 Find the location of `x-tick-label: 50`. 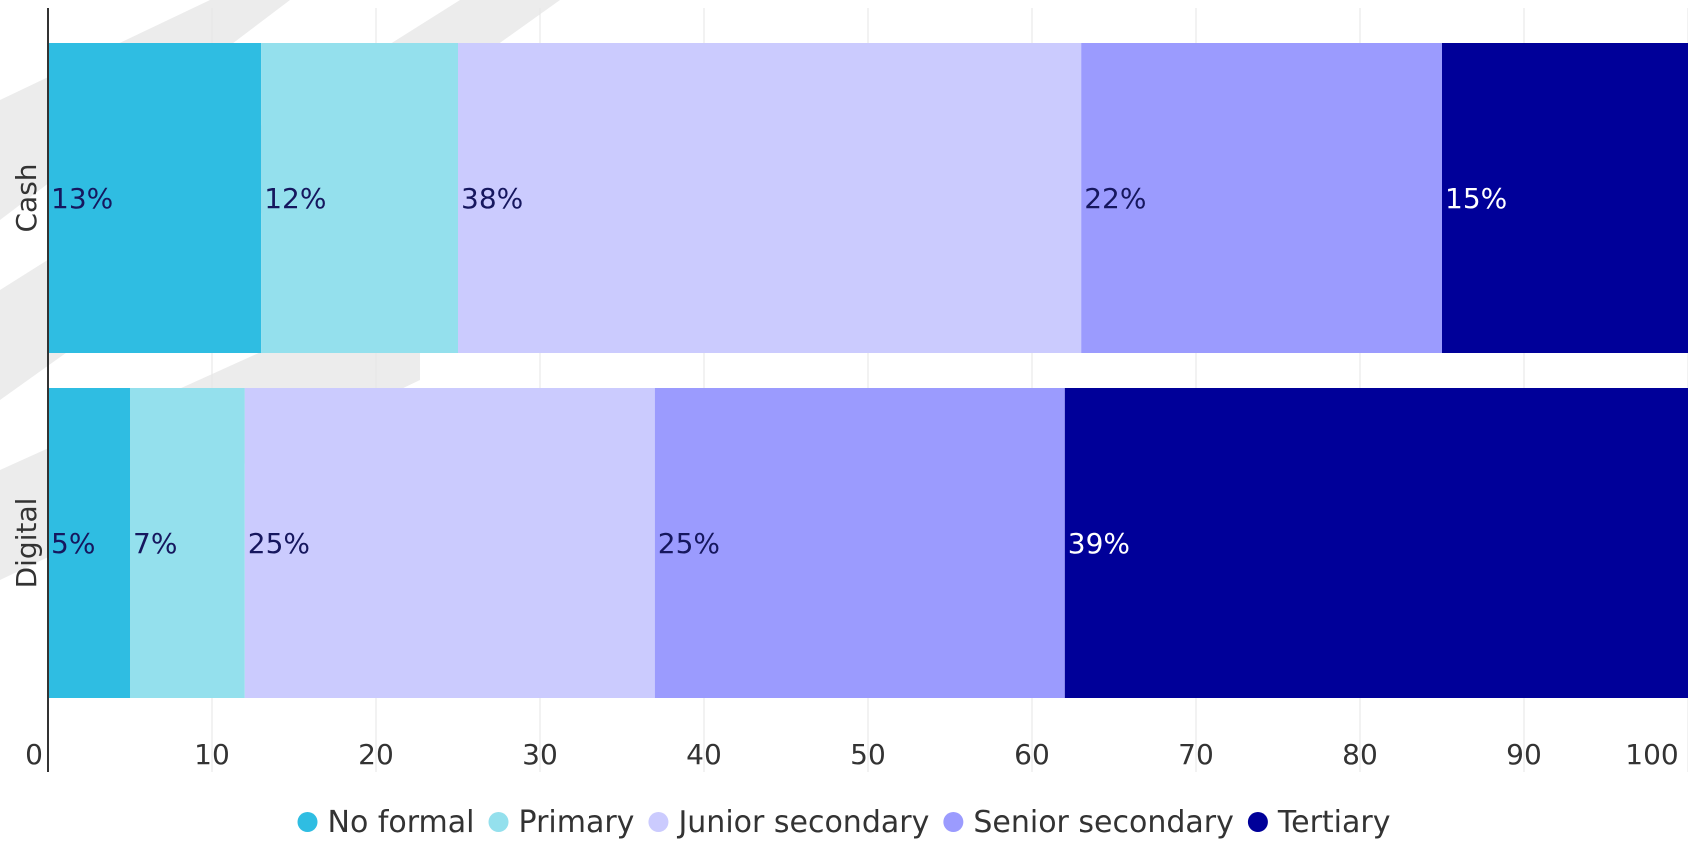

x-tick-label: 50 is located at coordinates (868, 754).